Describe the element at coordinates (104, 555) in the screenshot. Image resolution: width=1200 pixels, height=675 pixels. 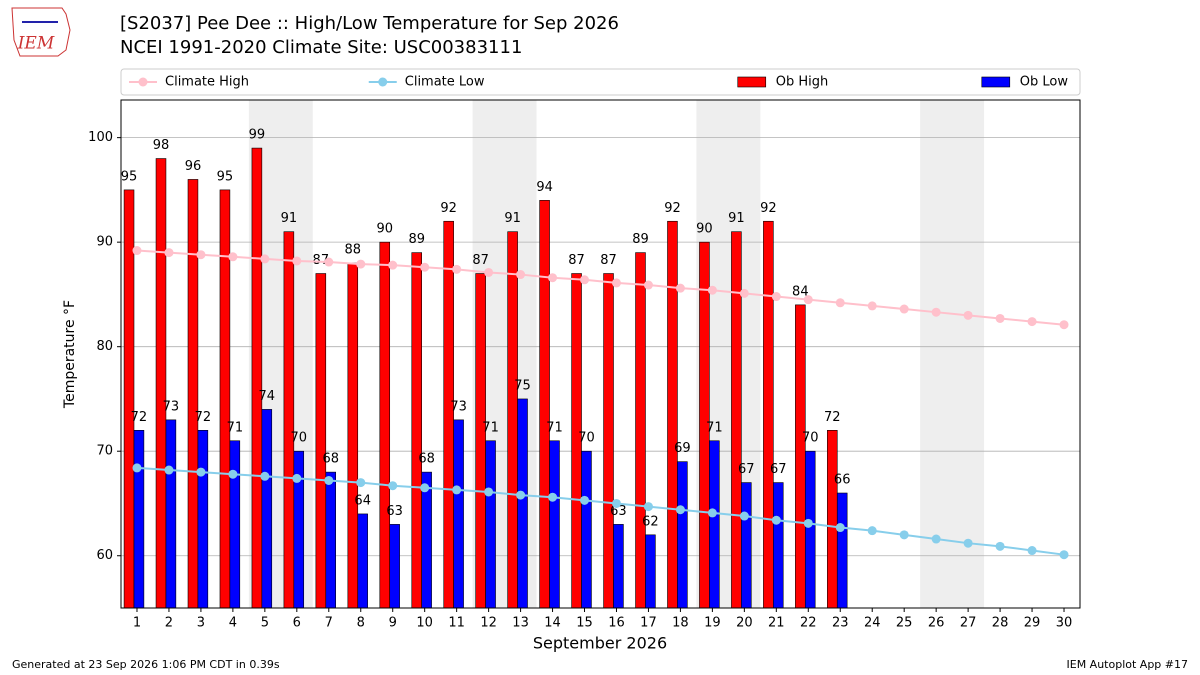
I see `y-tick-label: 60` at that location.